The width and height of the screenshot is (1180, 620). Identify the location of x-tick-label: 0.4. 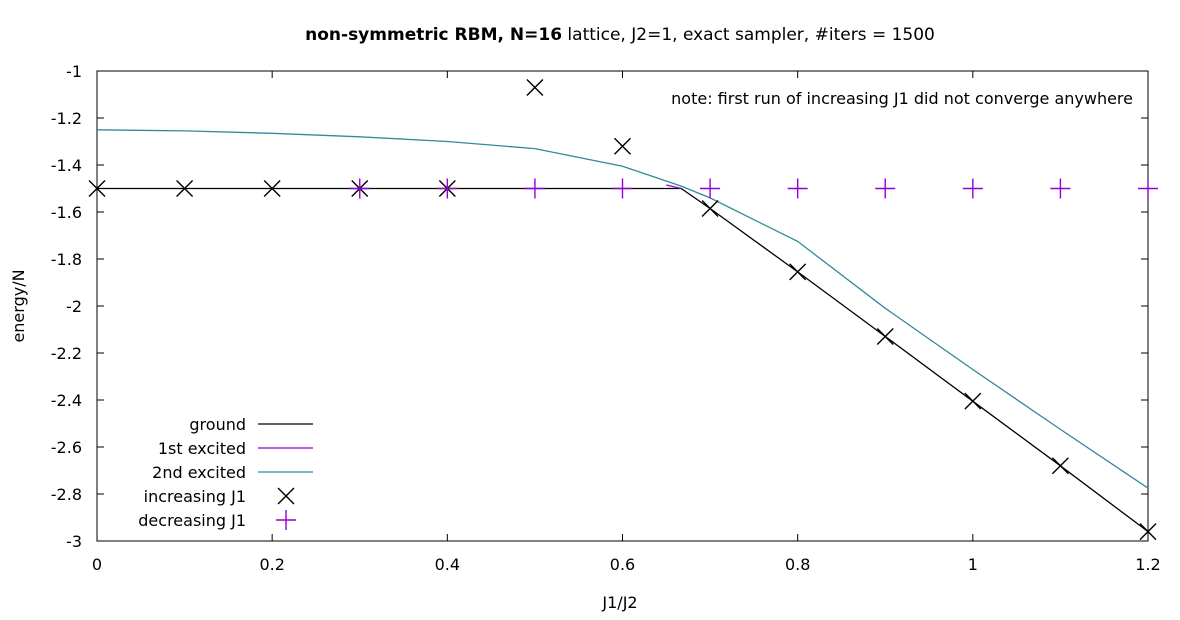
(447, 564).